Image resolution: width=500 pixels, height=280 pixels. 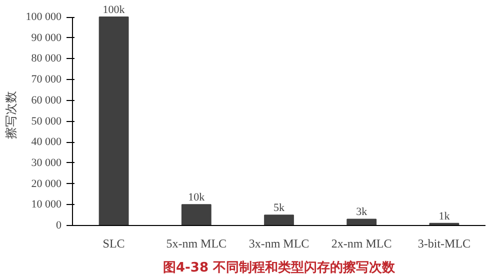 What do you see at coordinates (46, 204) in the screenshot?
I see `y-tick-label: 10 000` at bounding box center [46, 204].